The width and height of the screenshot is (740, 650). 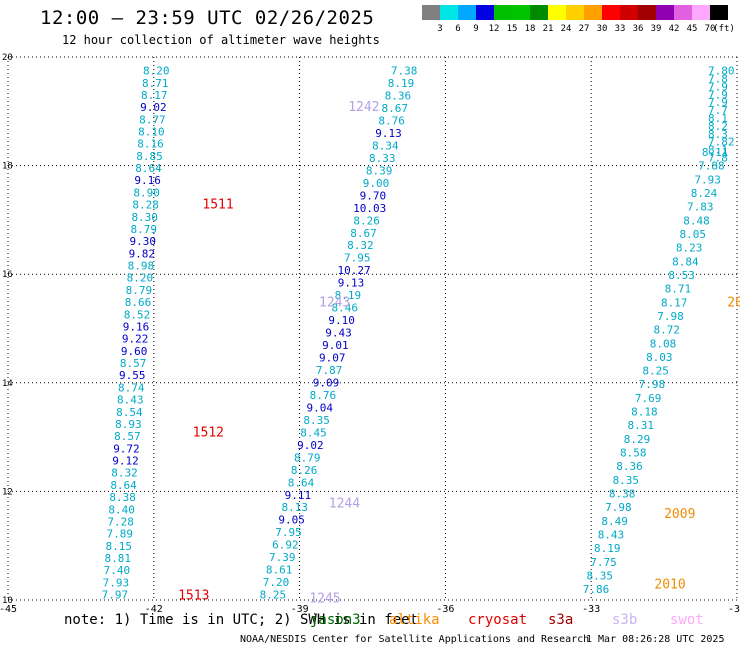 What do you see at coordinates (128, 424) in the screenshot?
I see `wave-height-value: 8.93` at bounding box center [128, 424].